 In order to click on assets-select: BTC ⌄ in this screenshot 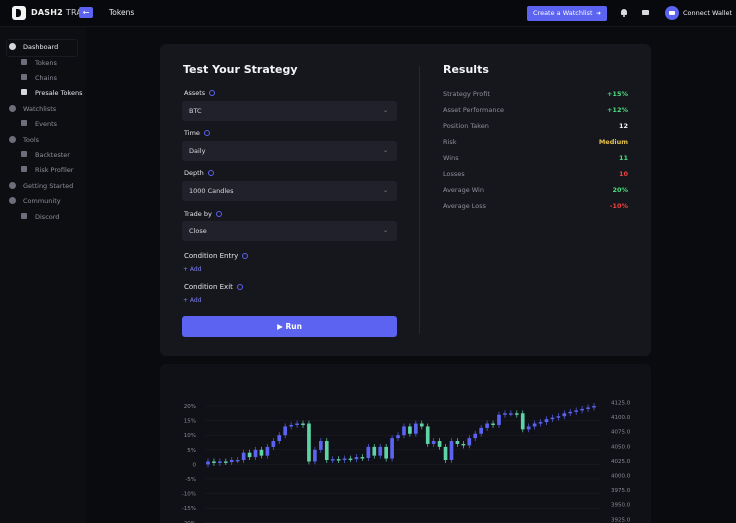, I will do `click(289, 111)`.